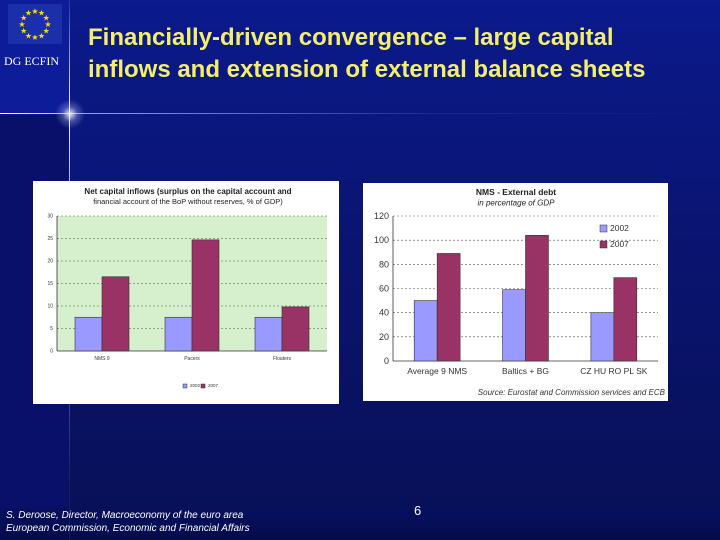 This screenshot has width=720, height=540. I want to click on y-tick-label: 100, so click(381, 240).